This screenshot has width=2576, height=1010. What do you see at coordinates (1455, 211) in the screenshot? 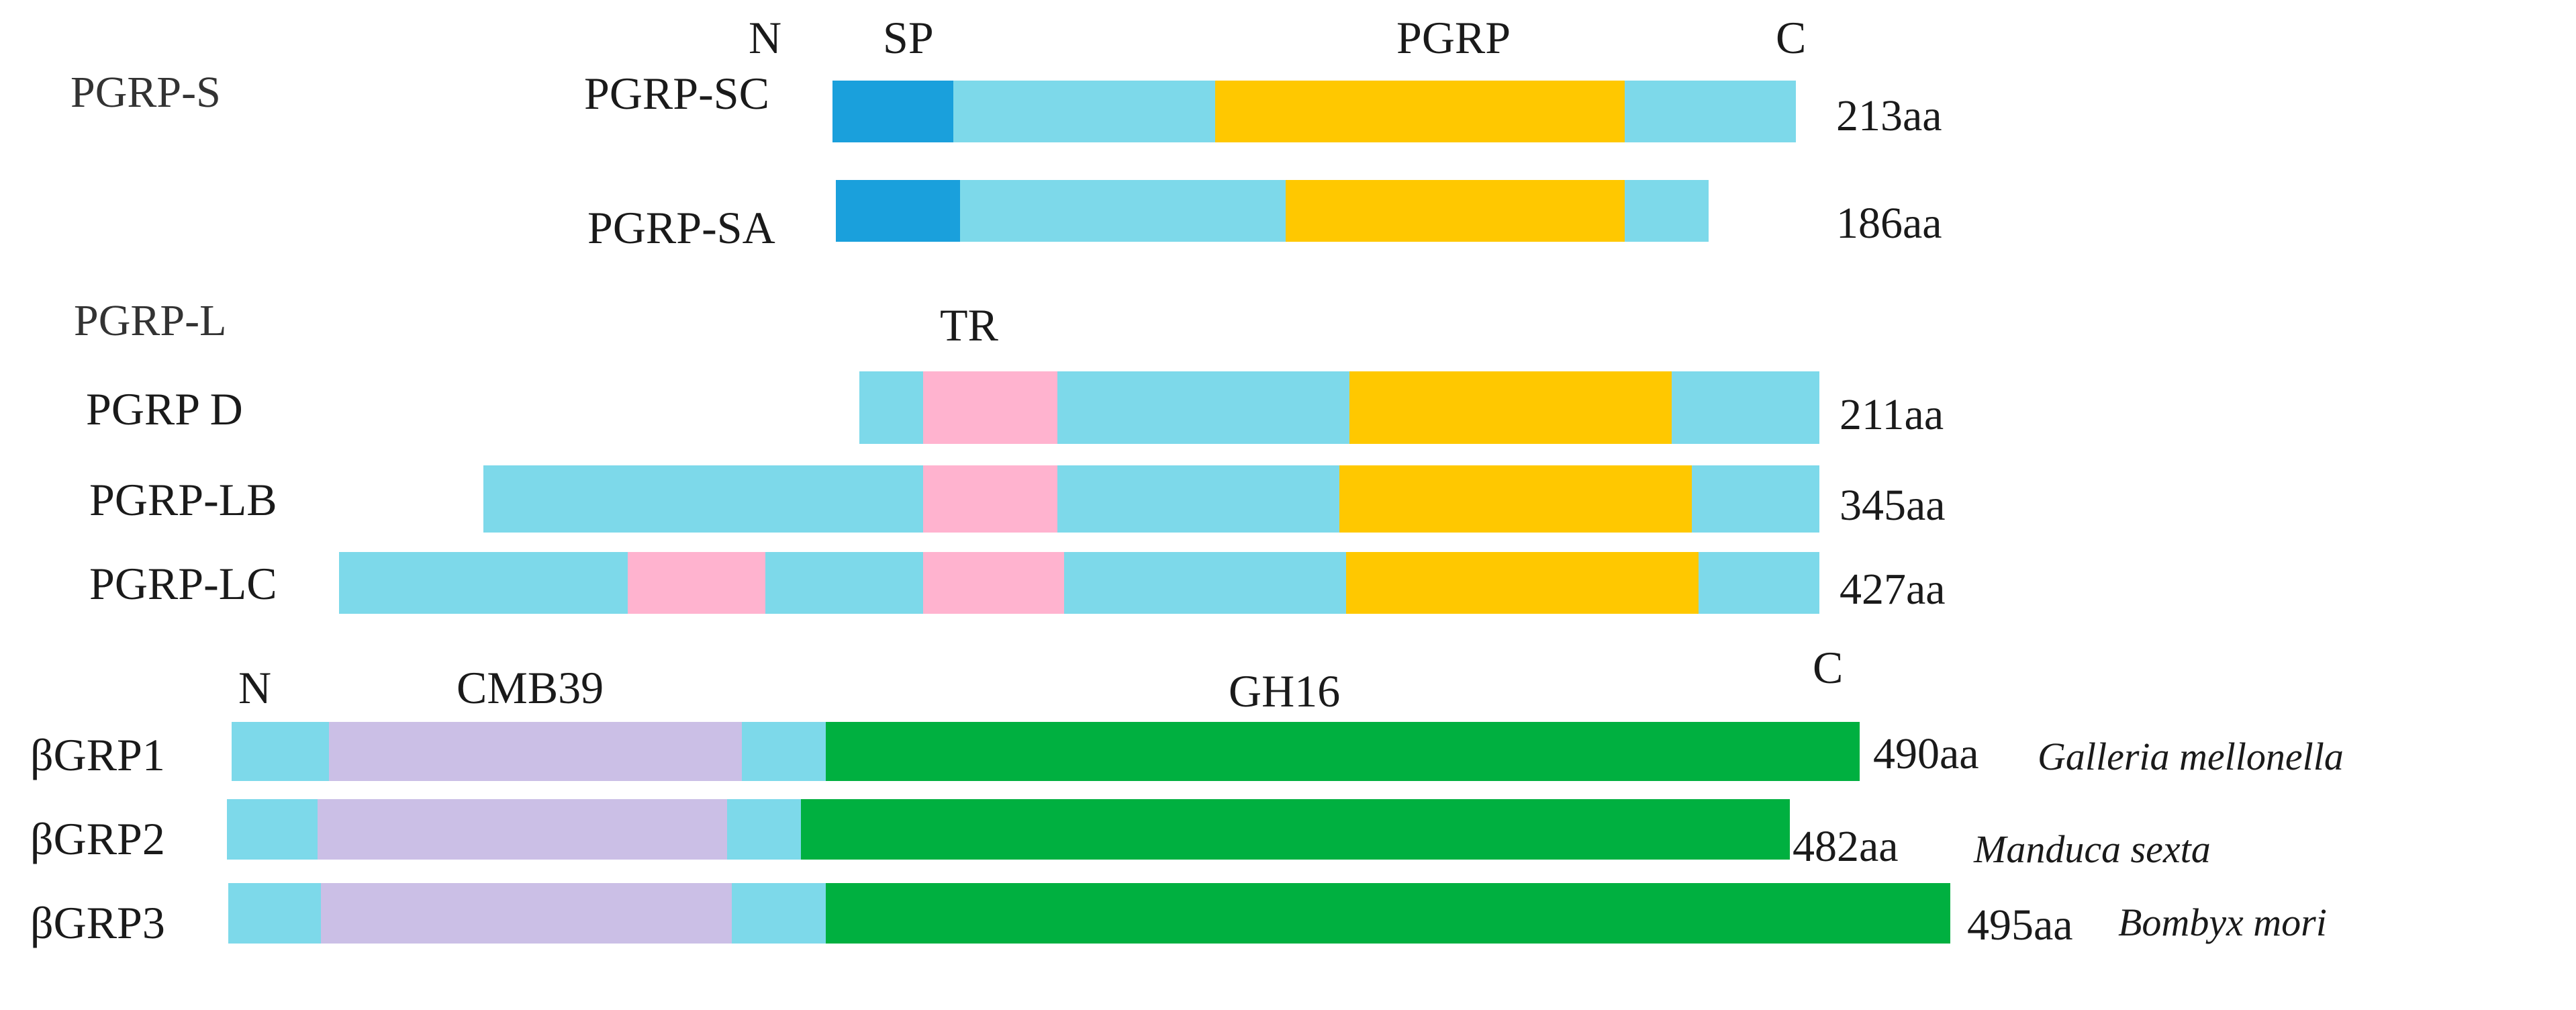
I see `pgrp-sa-pgrp-domain` at bounding box center [1455, 211].